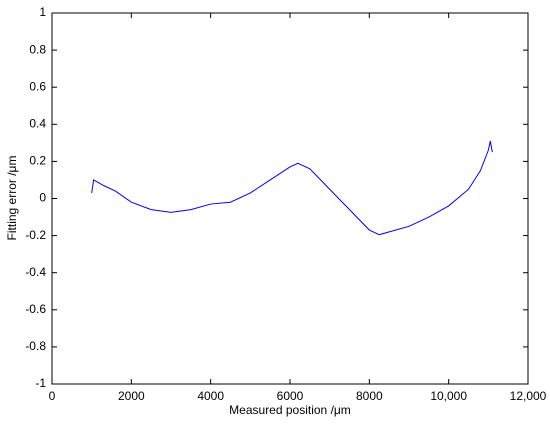 This screenshot has height=427, width=550. I want to click on y-tick-label: -1, so click(40, 383).